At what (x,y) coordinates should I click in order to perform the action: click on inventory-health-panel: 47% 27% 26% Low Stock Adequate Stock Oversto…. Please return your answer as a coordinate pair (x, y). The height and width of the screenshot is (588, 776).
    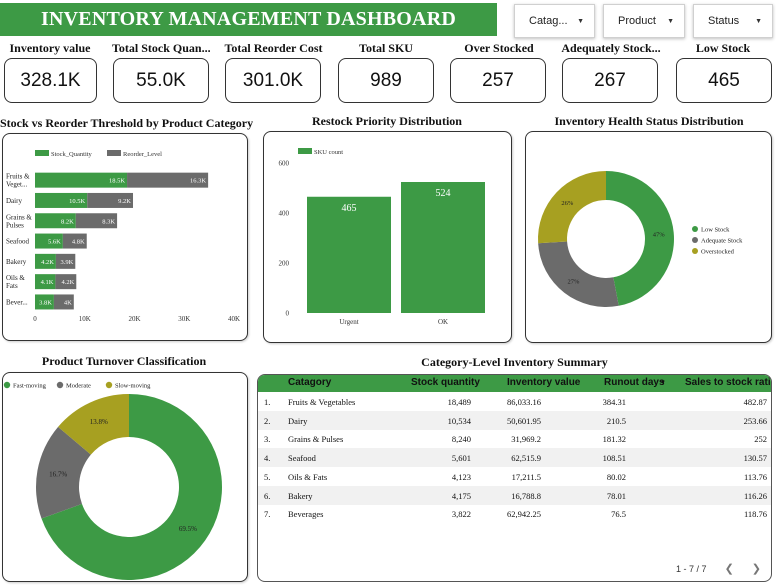
    Looking at the image, I should click on (648, 237).